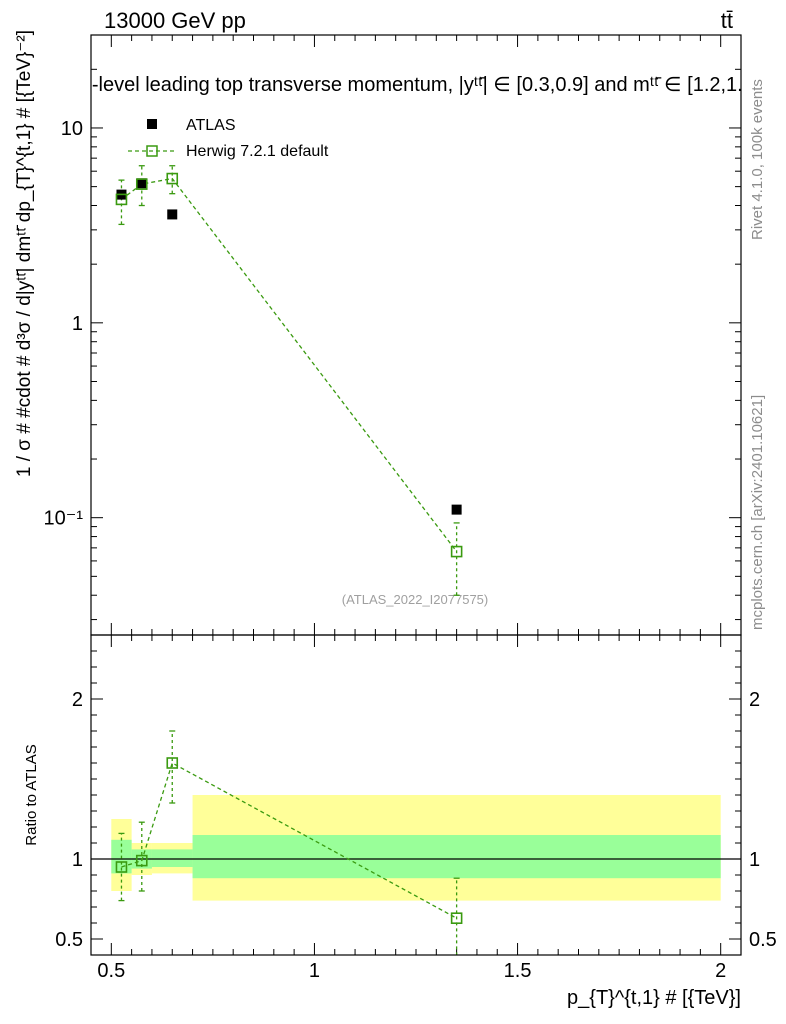 This screenshot has width=786, height=1024. What do you see at coordinates (77, 324) in the screenshot?
I see `main-y-tick-label: 1` at bounding box center [77, 324].